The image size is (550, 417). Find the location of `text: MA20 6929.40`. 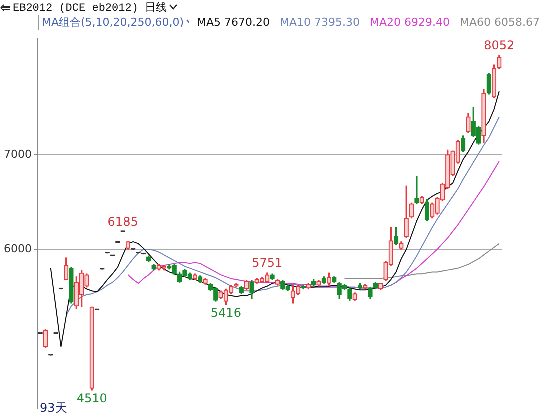

text: MA20 6929.40 is located at coordinates (410, 22).